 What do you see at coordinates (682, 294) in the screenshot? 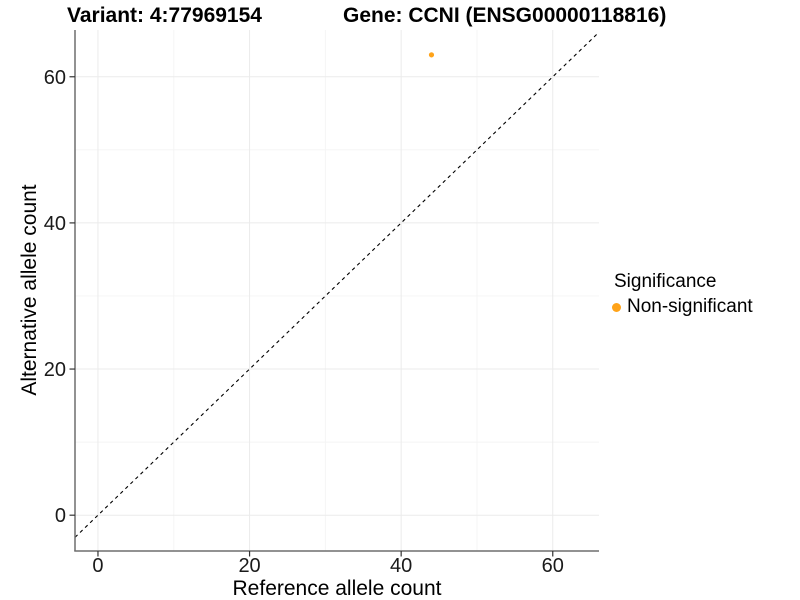
I see `legend: Significance Non-significant` at bounding box center [682, 294].